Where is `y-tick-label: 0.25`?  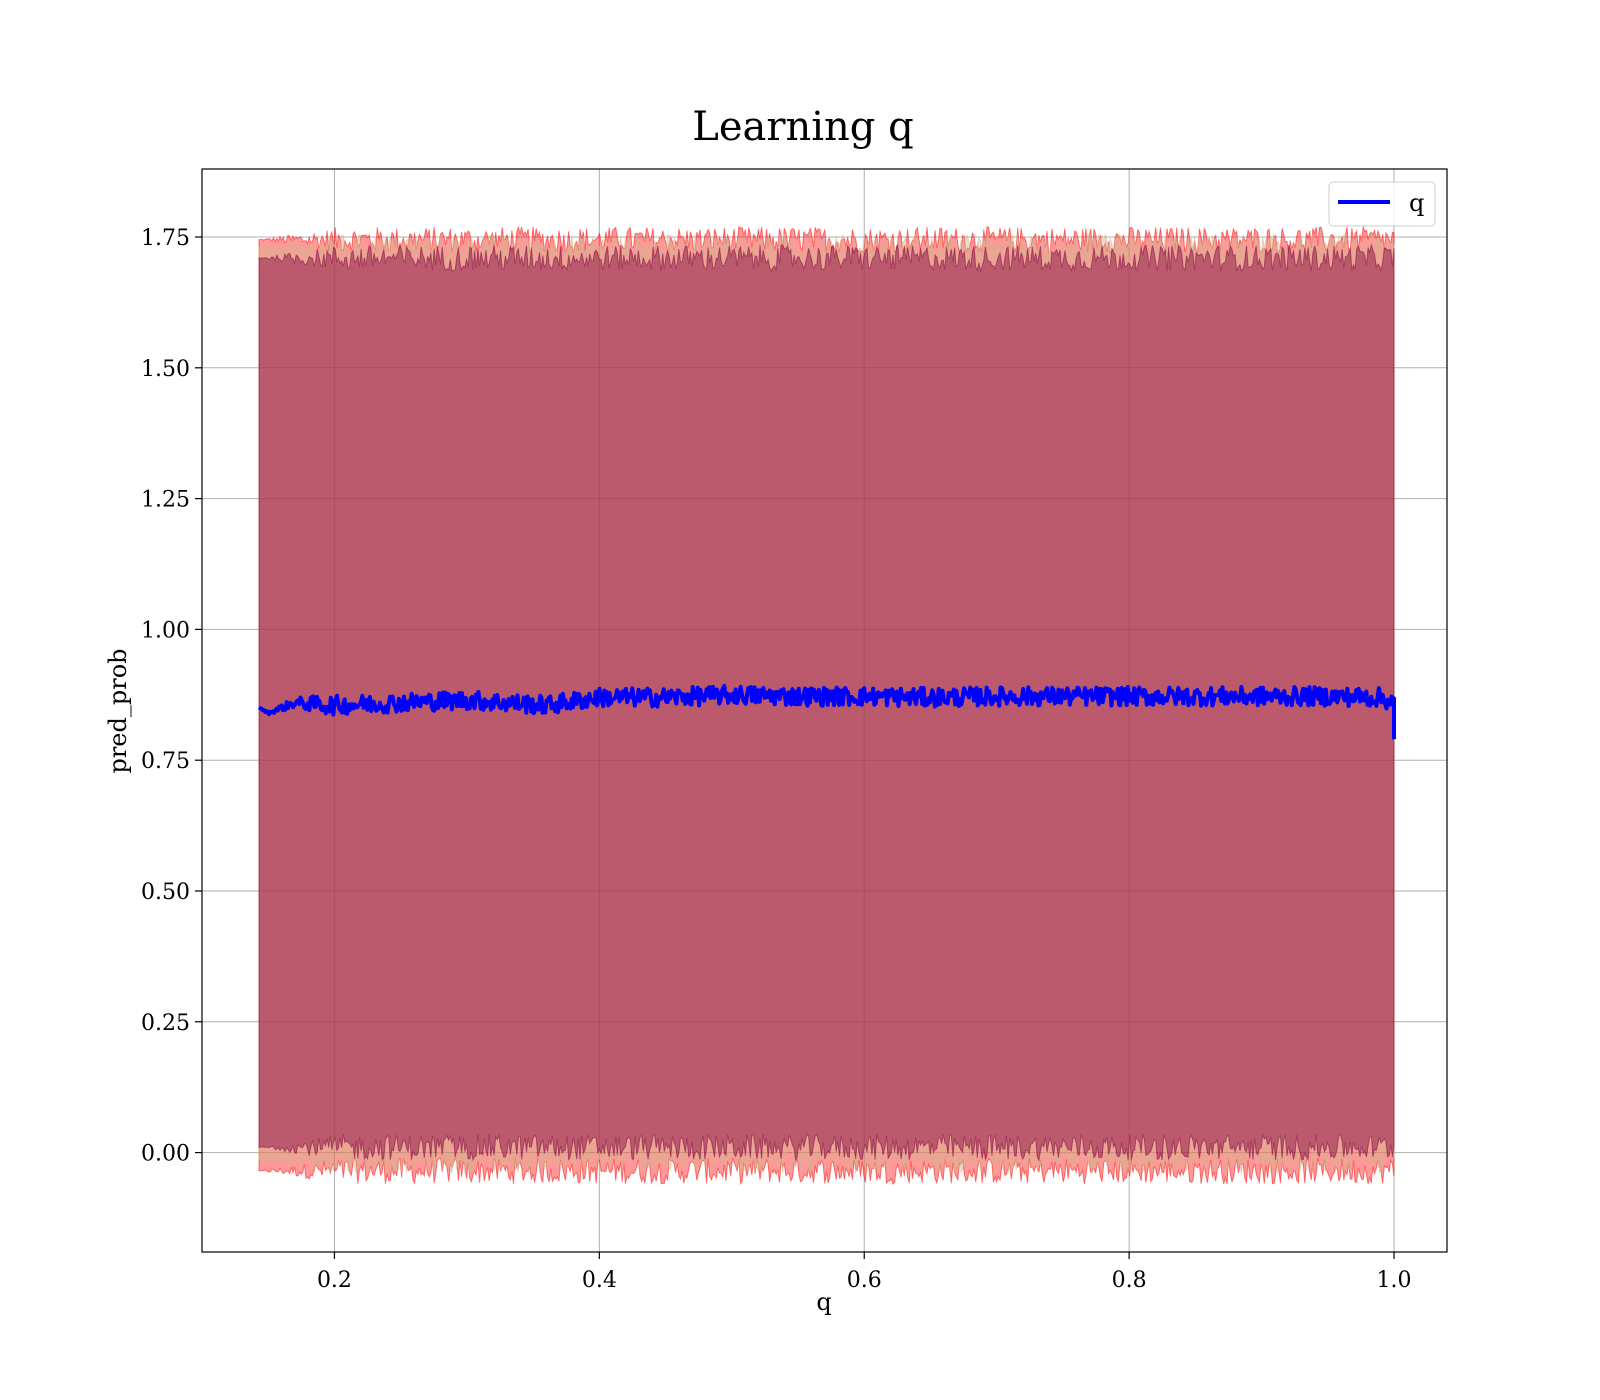
y-tick-label: 0.25 is located at coordinates (165, 1023).